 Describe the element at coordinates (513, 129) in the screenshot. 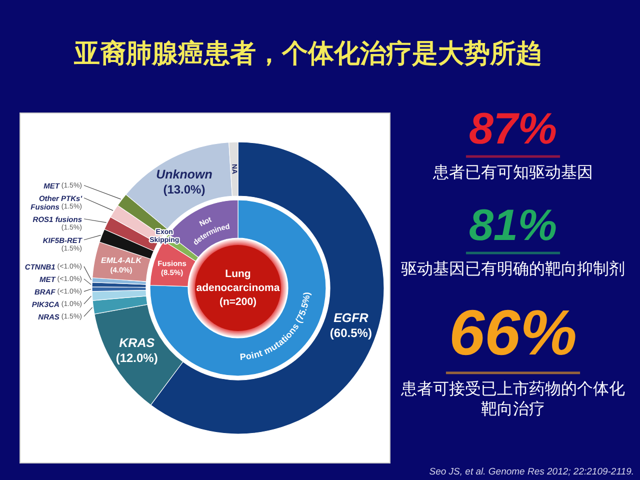

I see `big-figure: 87%` at that location.